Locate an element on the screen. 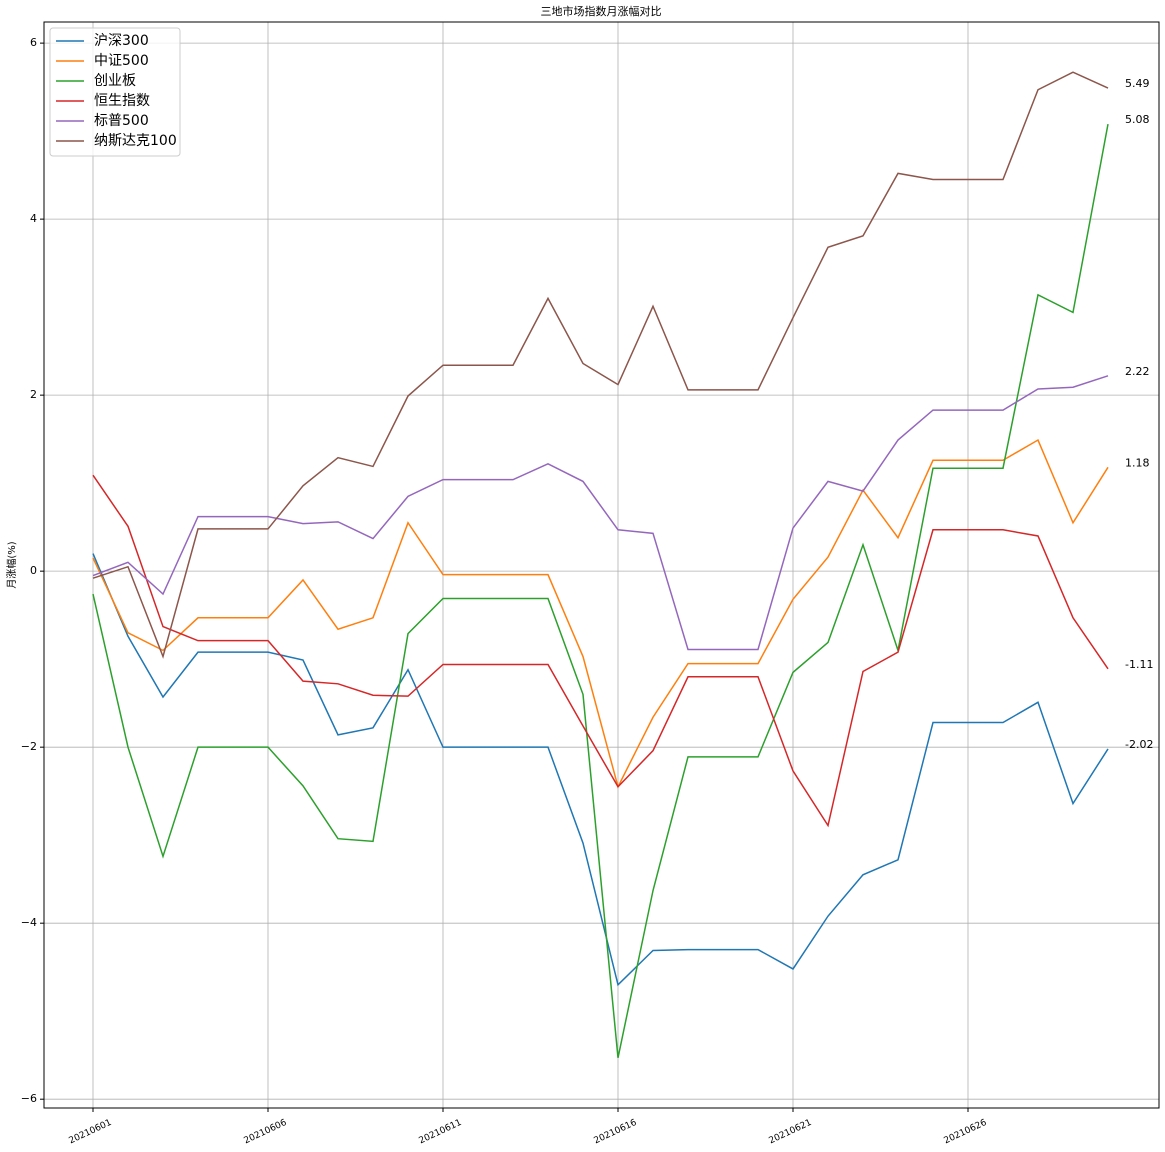 This screenshot has height=1152, width=1165. x-tick-label: 20210621 is located at coordinates (791, 1132).